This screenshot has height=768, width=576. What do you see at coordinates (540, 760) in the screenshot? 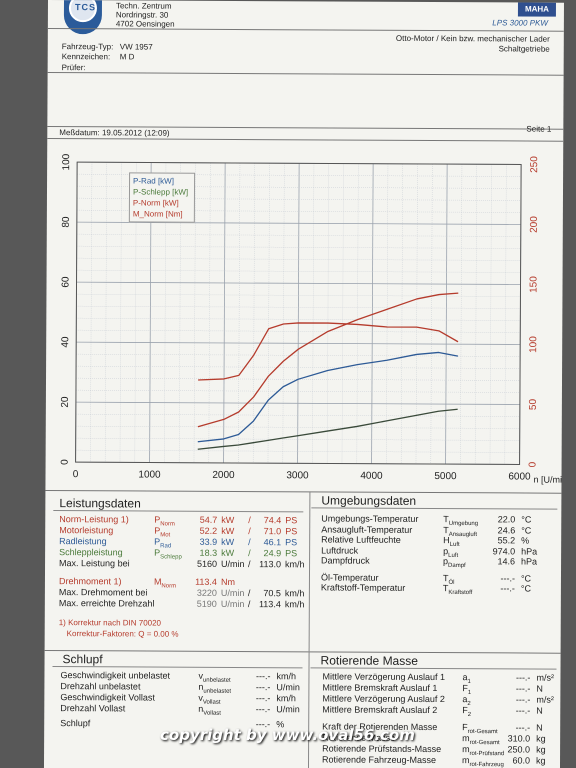
I see `mass-unit: kg` at bounding box center [540, 760].